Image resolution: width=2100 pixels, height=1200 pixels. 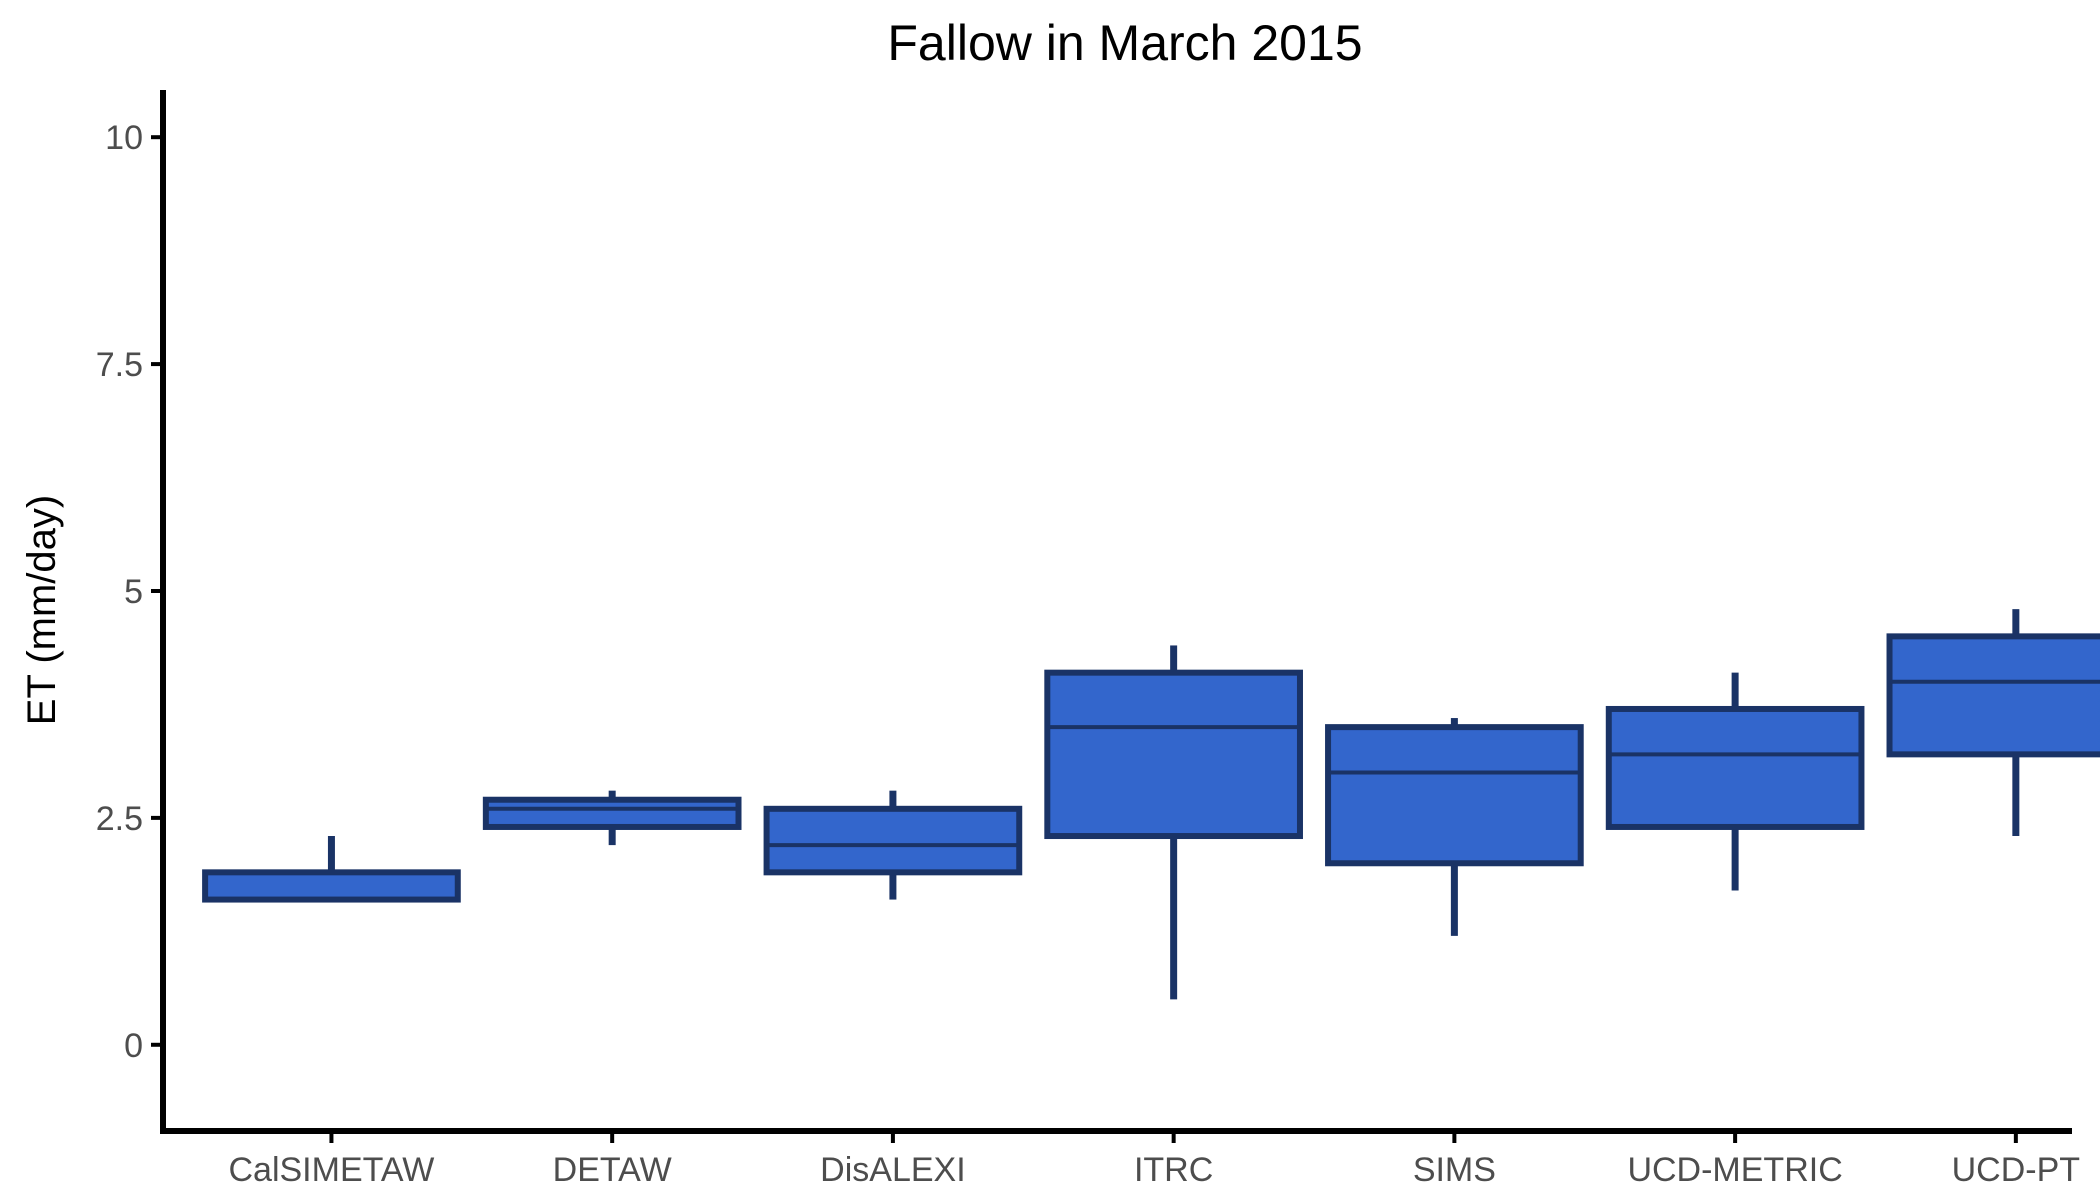 What do you see at coordinates (119, 365) in the screenshot?
I see `y-tick-label: 7.5` at bounding box center [119, 365].